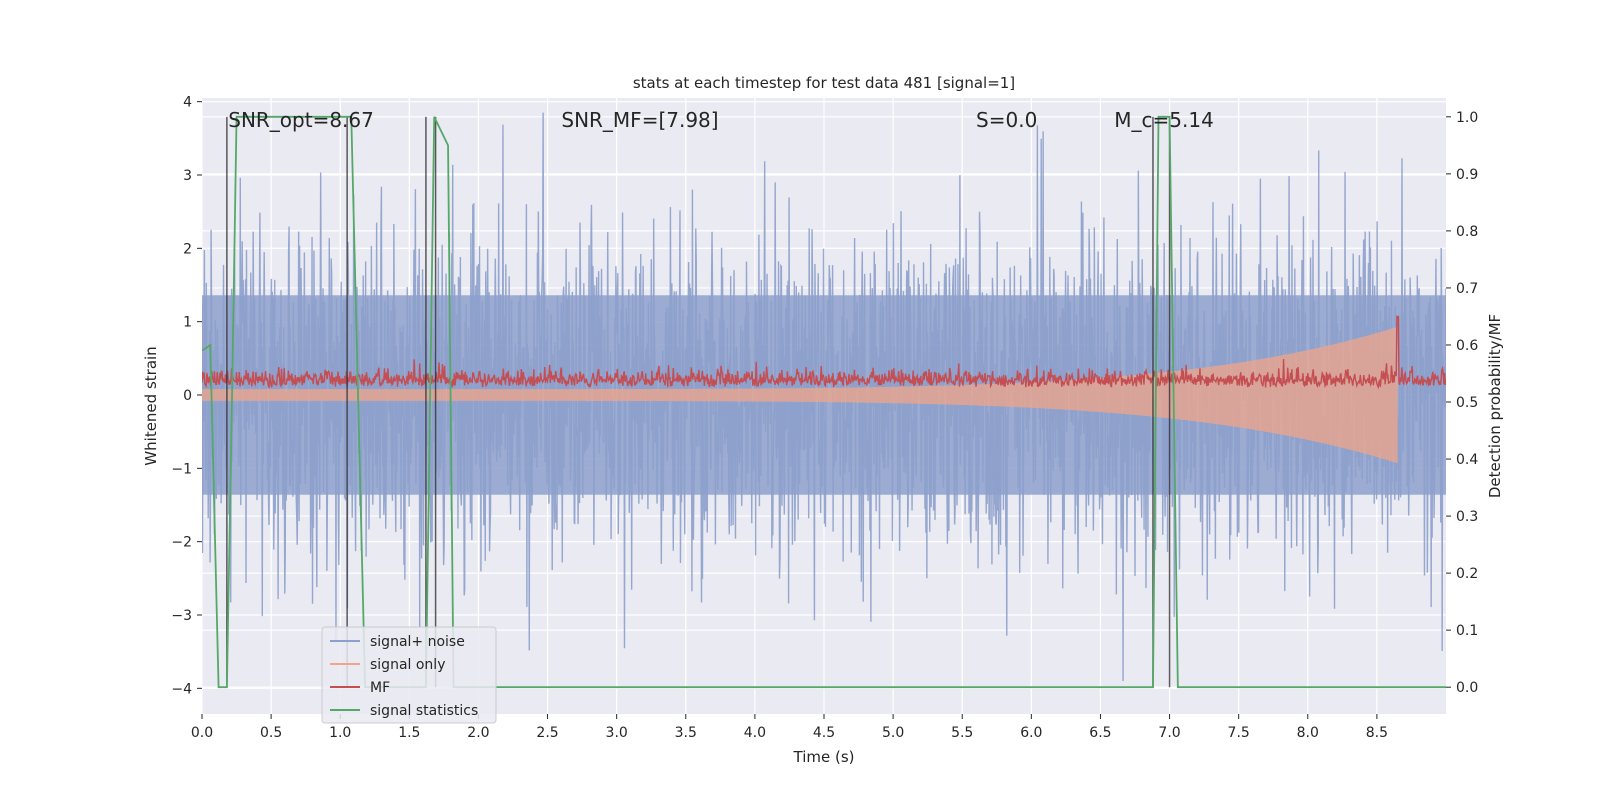 The height and width of the screenshot is (800, 1600). What do you see at coordinates (181, 616) in the screenshot?
I see `y-tick-label: −3` at bounding box center [181, 616].